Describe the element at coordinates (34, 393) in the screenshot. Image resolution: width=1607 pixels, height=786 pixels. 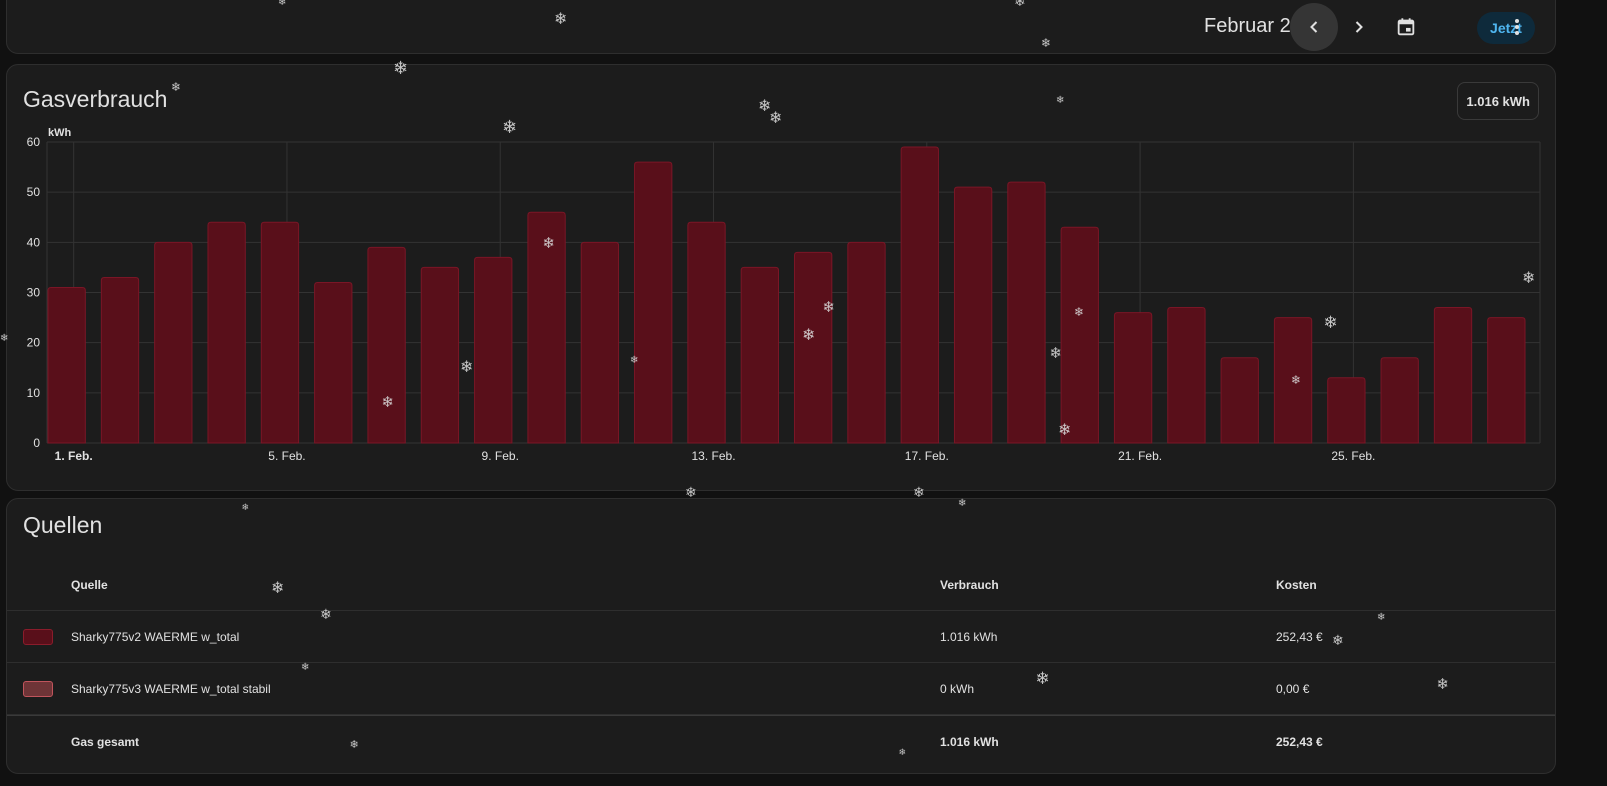
I see `y-tick-label: 10` at that location.